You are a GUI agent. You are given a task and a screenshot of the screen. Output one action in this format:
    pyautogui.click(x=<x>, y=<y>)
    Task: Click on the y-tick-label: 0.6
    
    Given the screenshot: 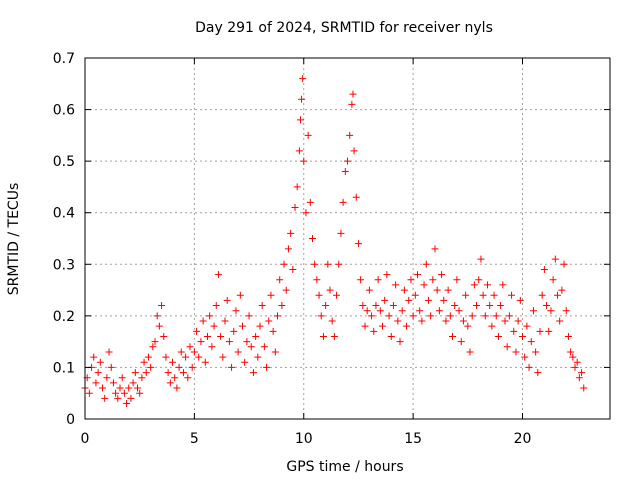 What is the action you would take?
    pyautogui.click(x=64, y=111)
    